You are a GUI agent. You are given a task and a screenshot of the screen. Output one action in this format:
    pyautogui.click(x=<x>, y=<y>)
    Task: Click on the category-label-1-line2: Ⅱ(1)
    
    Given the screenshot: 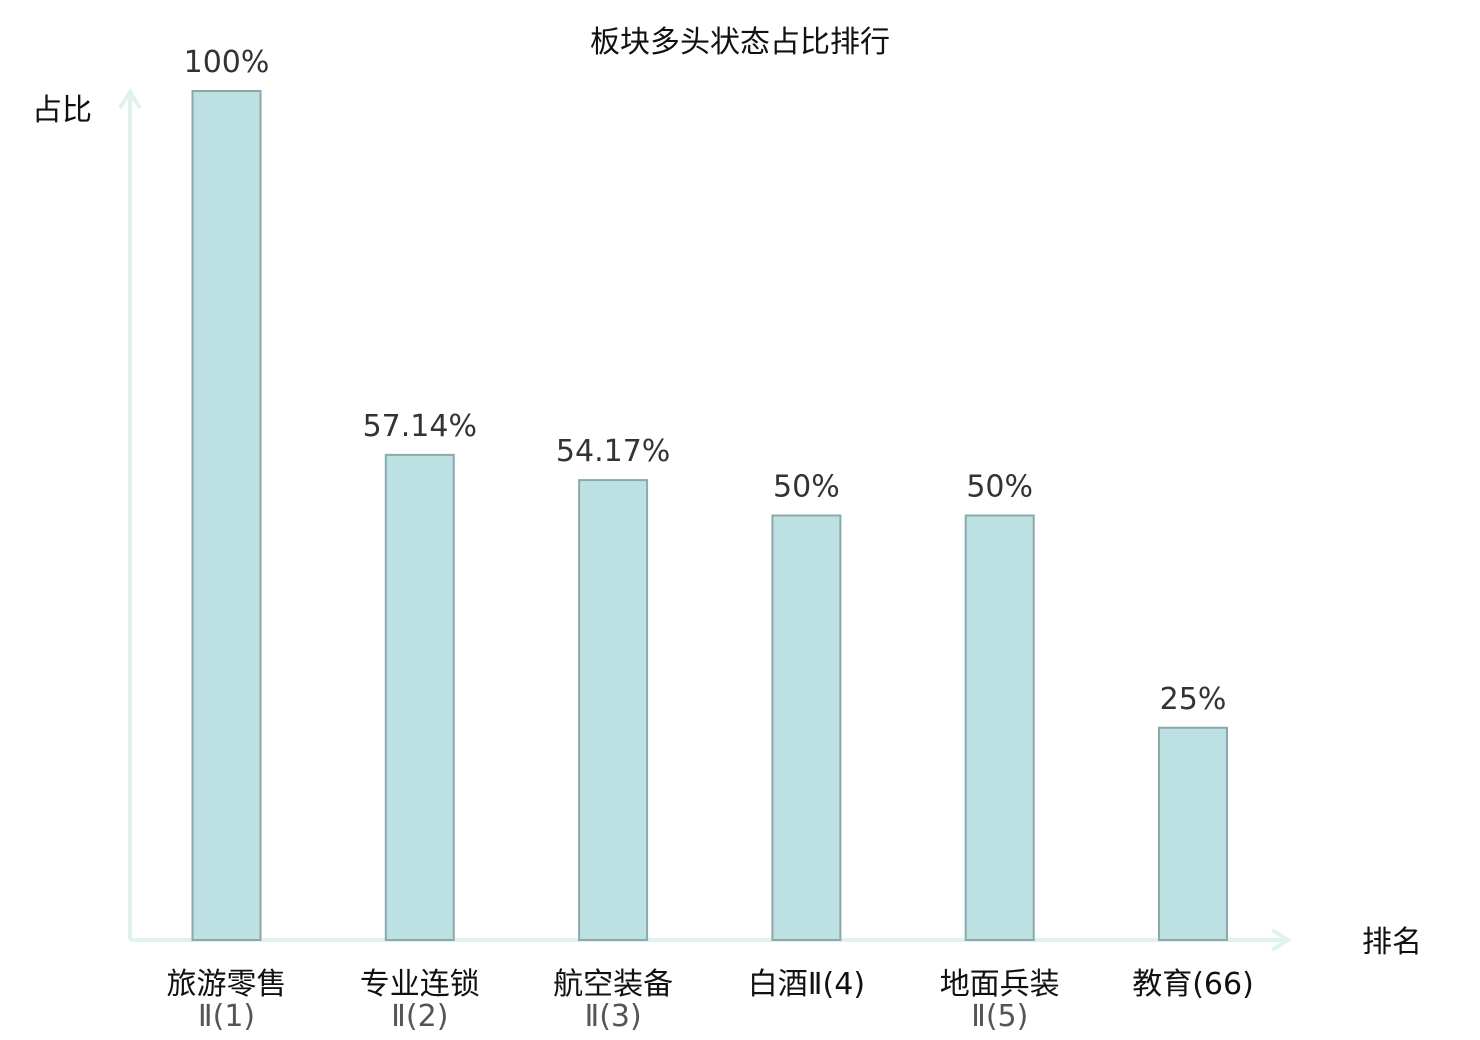 What is the action you would take?
    pyautogui.click(x=226, y=1016)
    